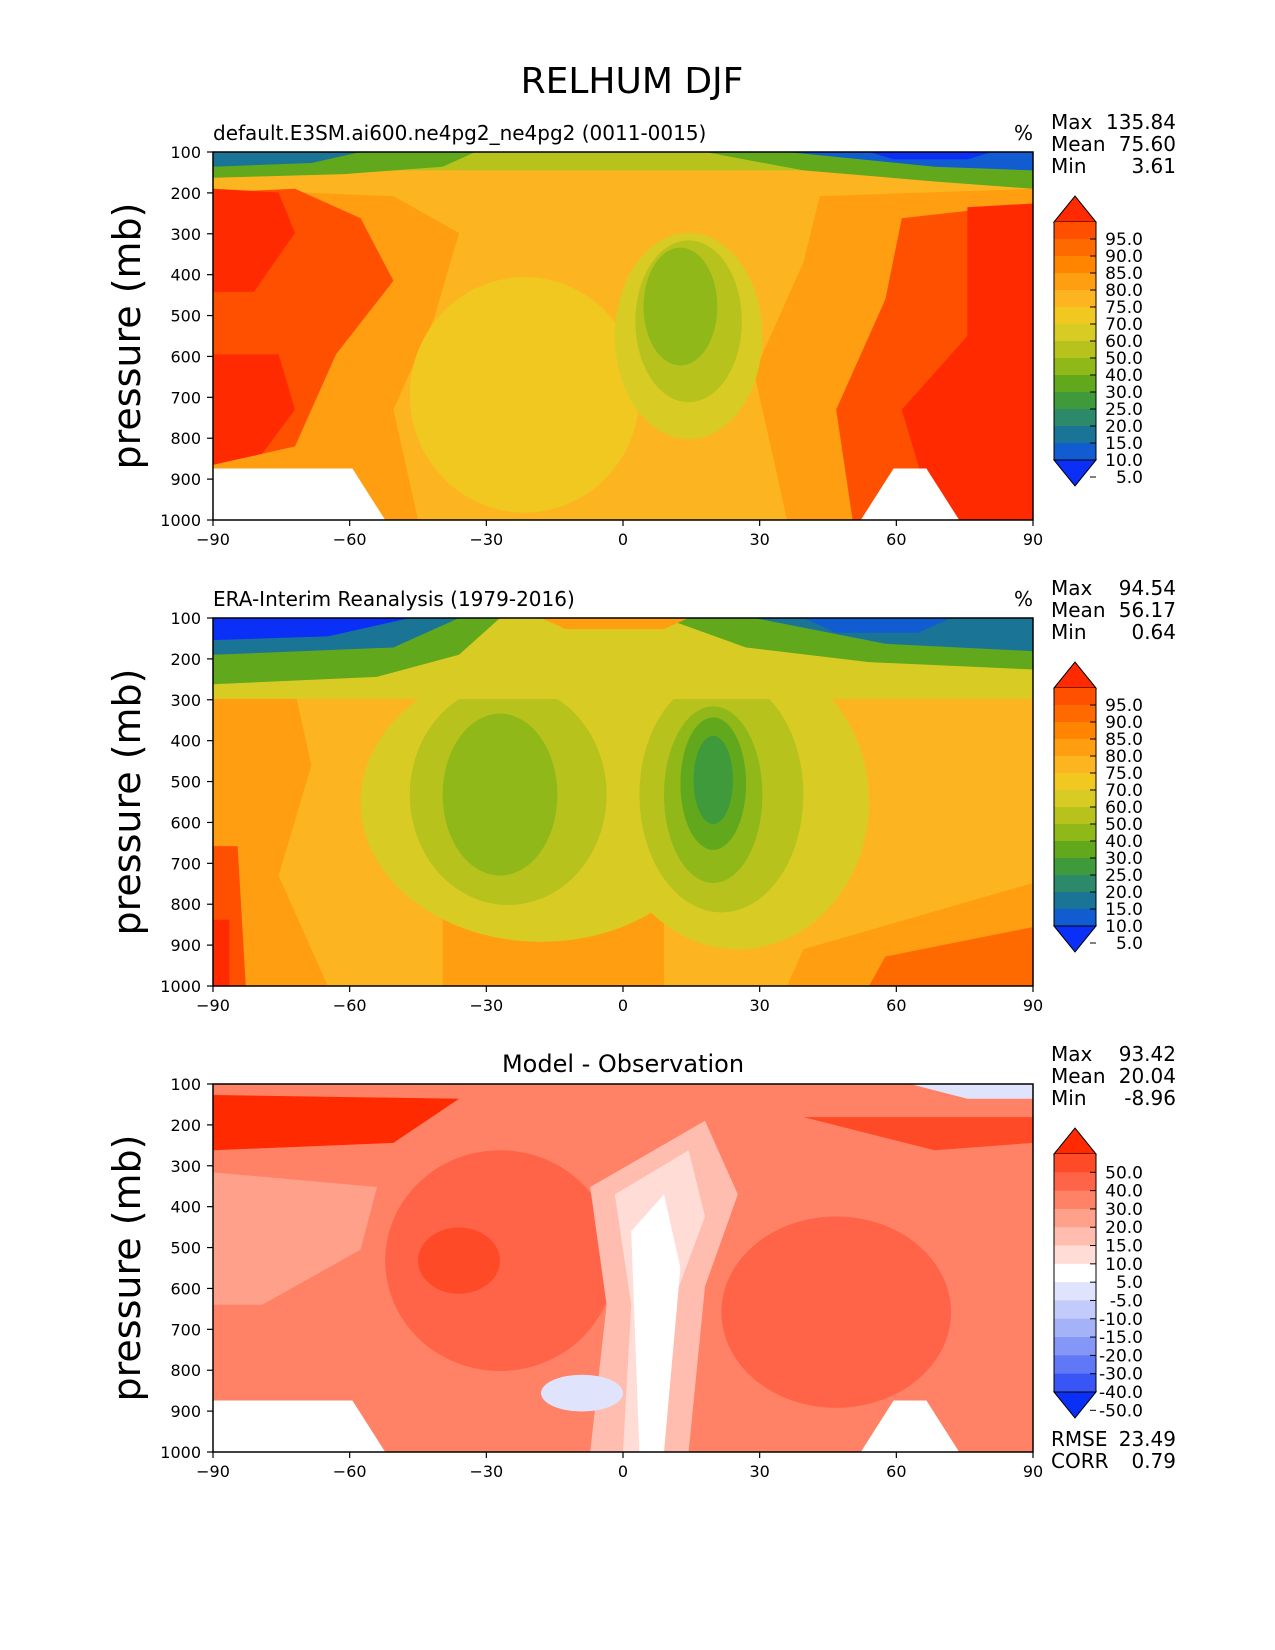 This screenshot has height=1650, width=1275. I want to click on colorbar-label: 80.0, so click(1124, 291).